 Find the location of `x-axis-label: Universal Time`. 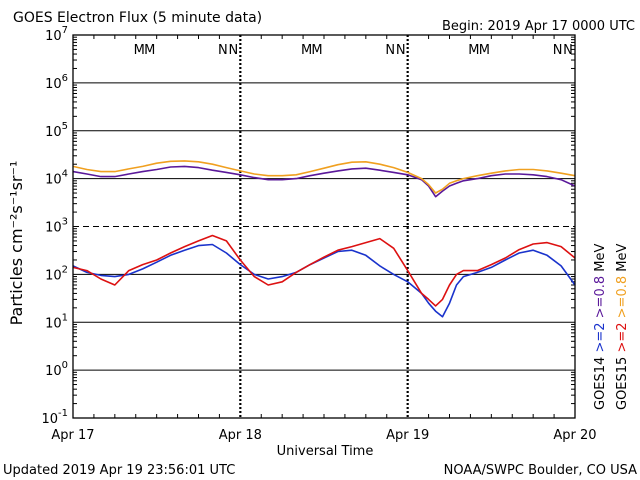

x-axis-label: Universal Time is located at coordinates (325, 451).